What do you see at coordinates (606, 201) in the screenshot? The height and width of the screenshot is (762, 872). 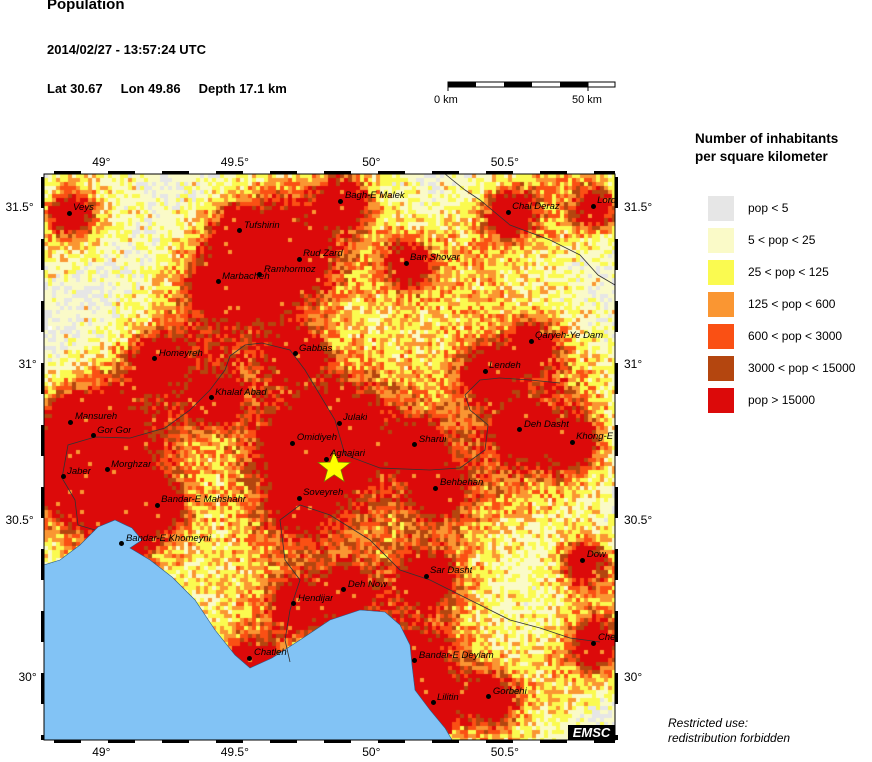 I see `city-label: Lordegan` at bounding box center [606, 201].